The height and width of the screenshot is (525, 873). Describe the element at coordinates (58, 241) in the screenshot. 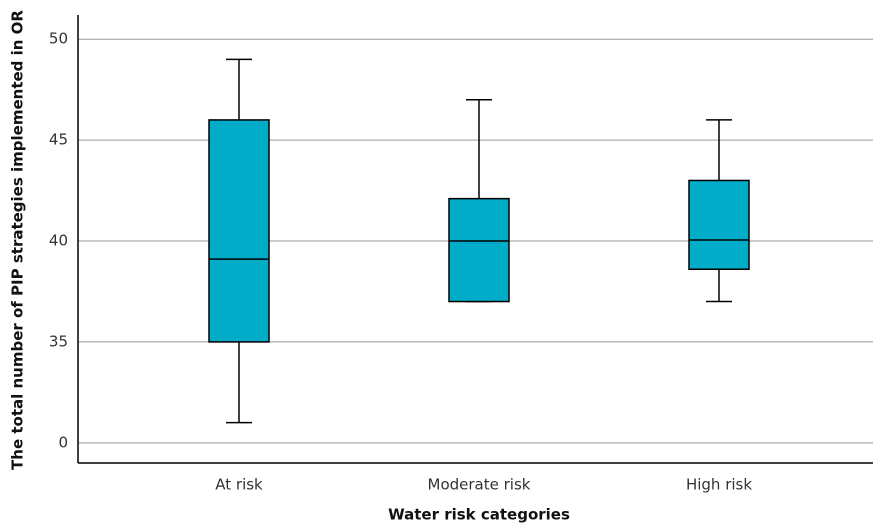

I see `y-tick-label: 40` at that location.